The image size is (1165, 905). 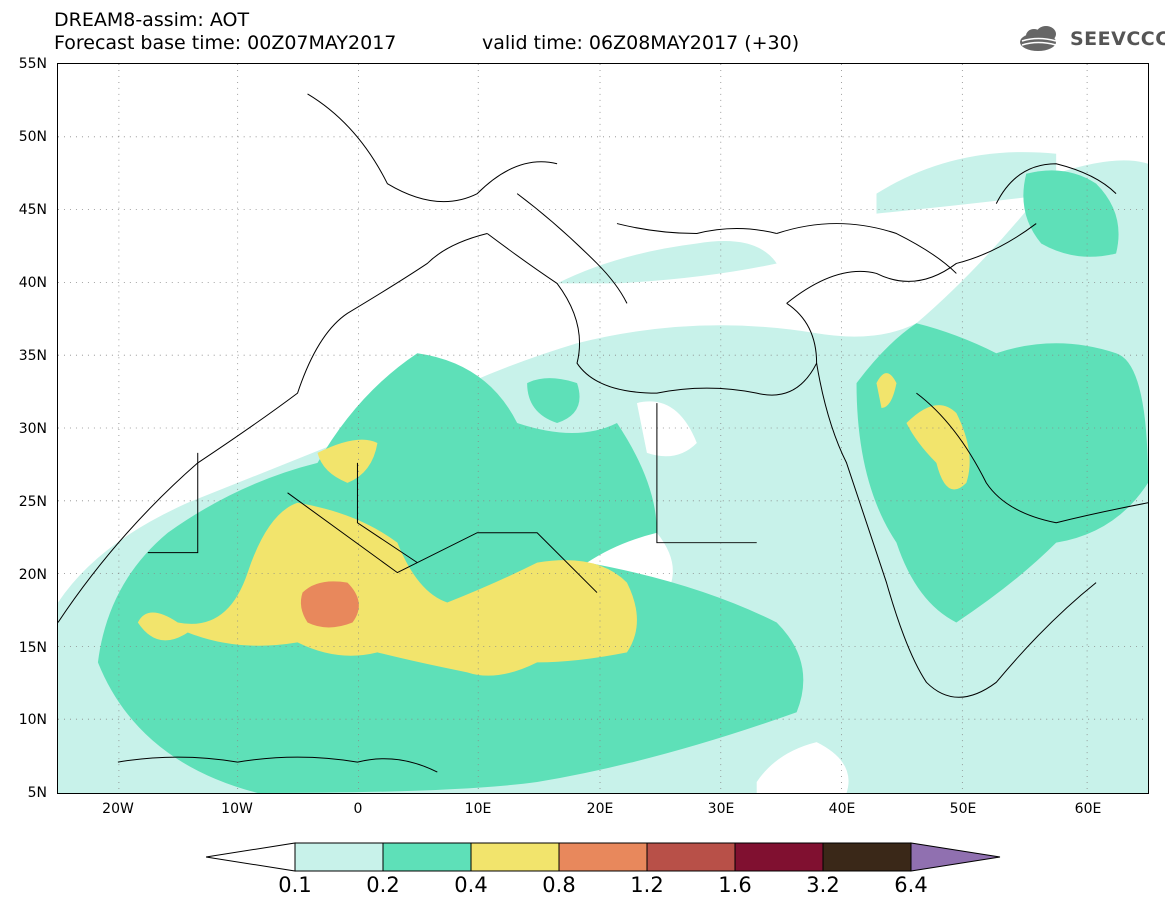 I want to click on lon-label: 50E, so click(x=963, y=809).